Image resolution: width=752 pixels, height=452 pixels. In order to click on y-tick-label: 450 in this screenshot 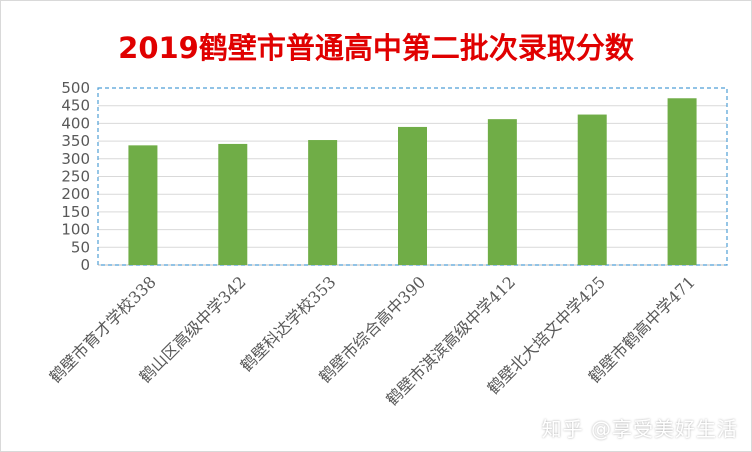, I will do `click(75, 106)`.